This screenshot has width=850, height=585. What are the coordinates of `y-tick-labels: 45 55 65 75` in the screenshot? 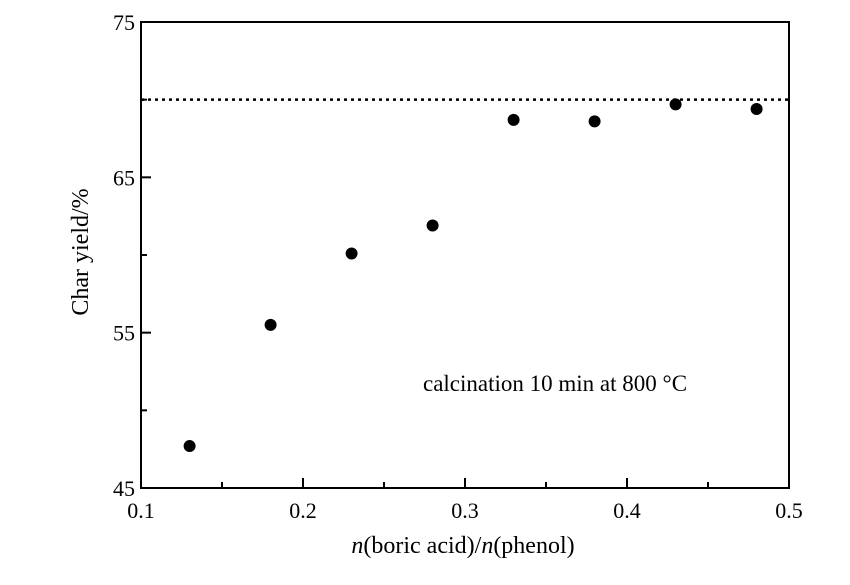 It's located at (124, 255).